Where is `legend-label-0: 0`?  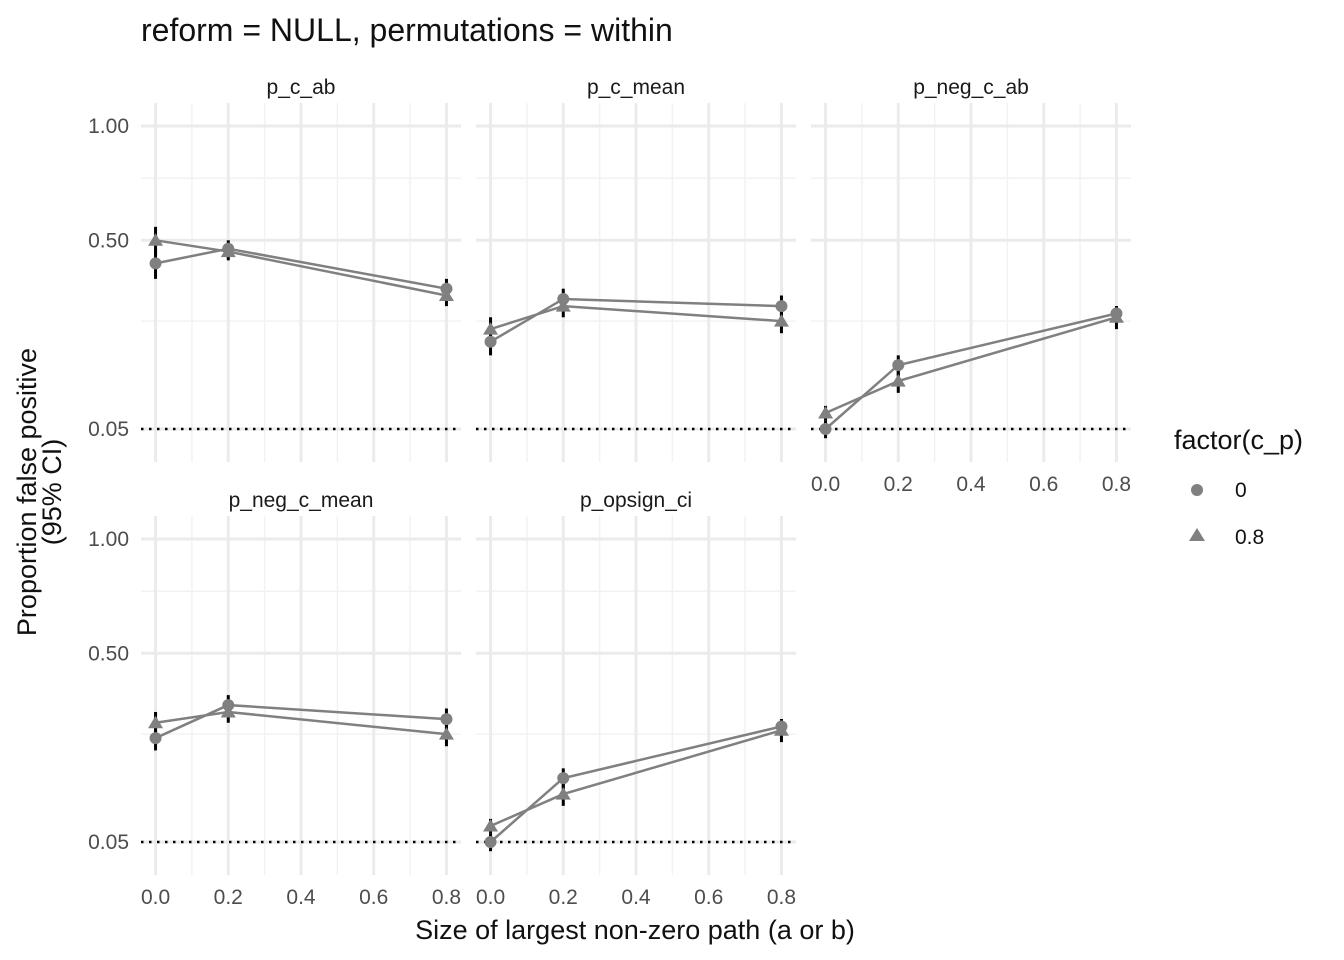 legend-label-0: 0 is located at coordinates (1241, 490).